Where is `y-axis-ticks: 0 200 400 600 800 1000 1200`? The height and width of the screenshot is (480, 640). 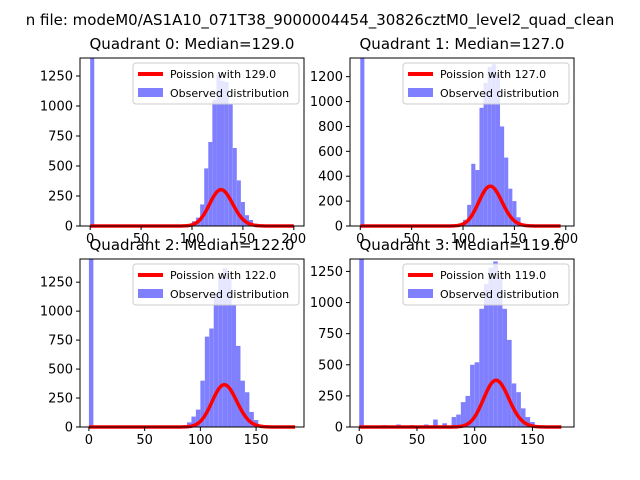 y-axis-ticks: 0 200 400 600 800 1000 1200 is located at coordinates (330, 152).